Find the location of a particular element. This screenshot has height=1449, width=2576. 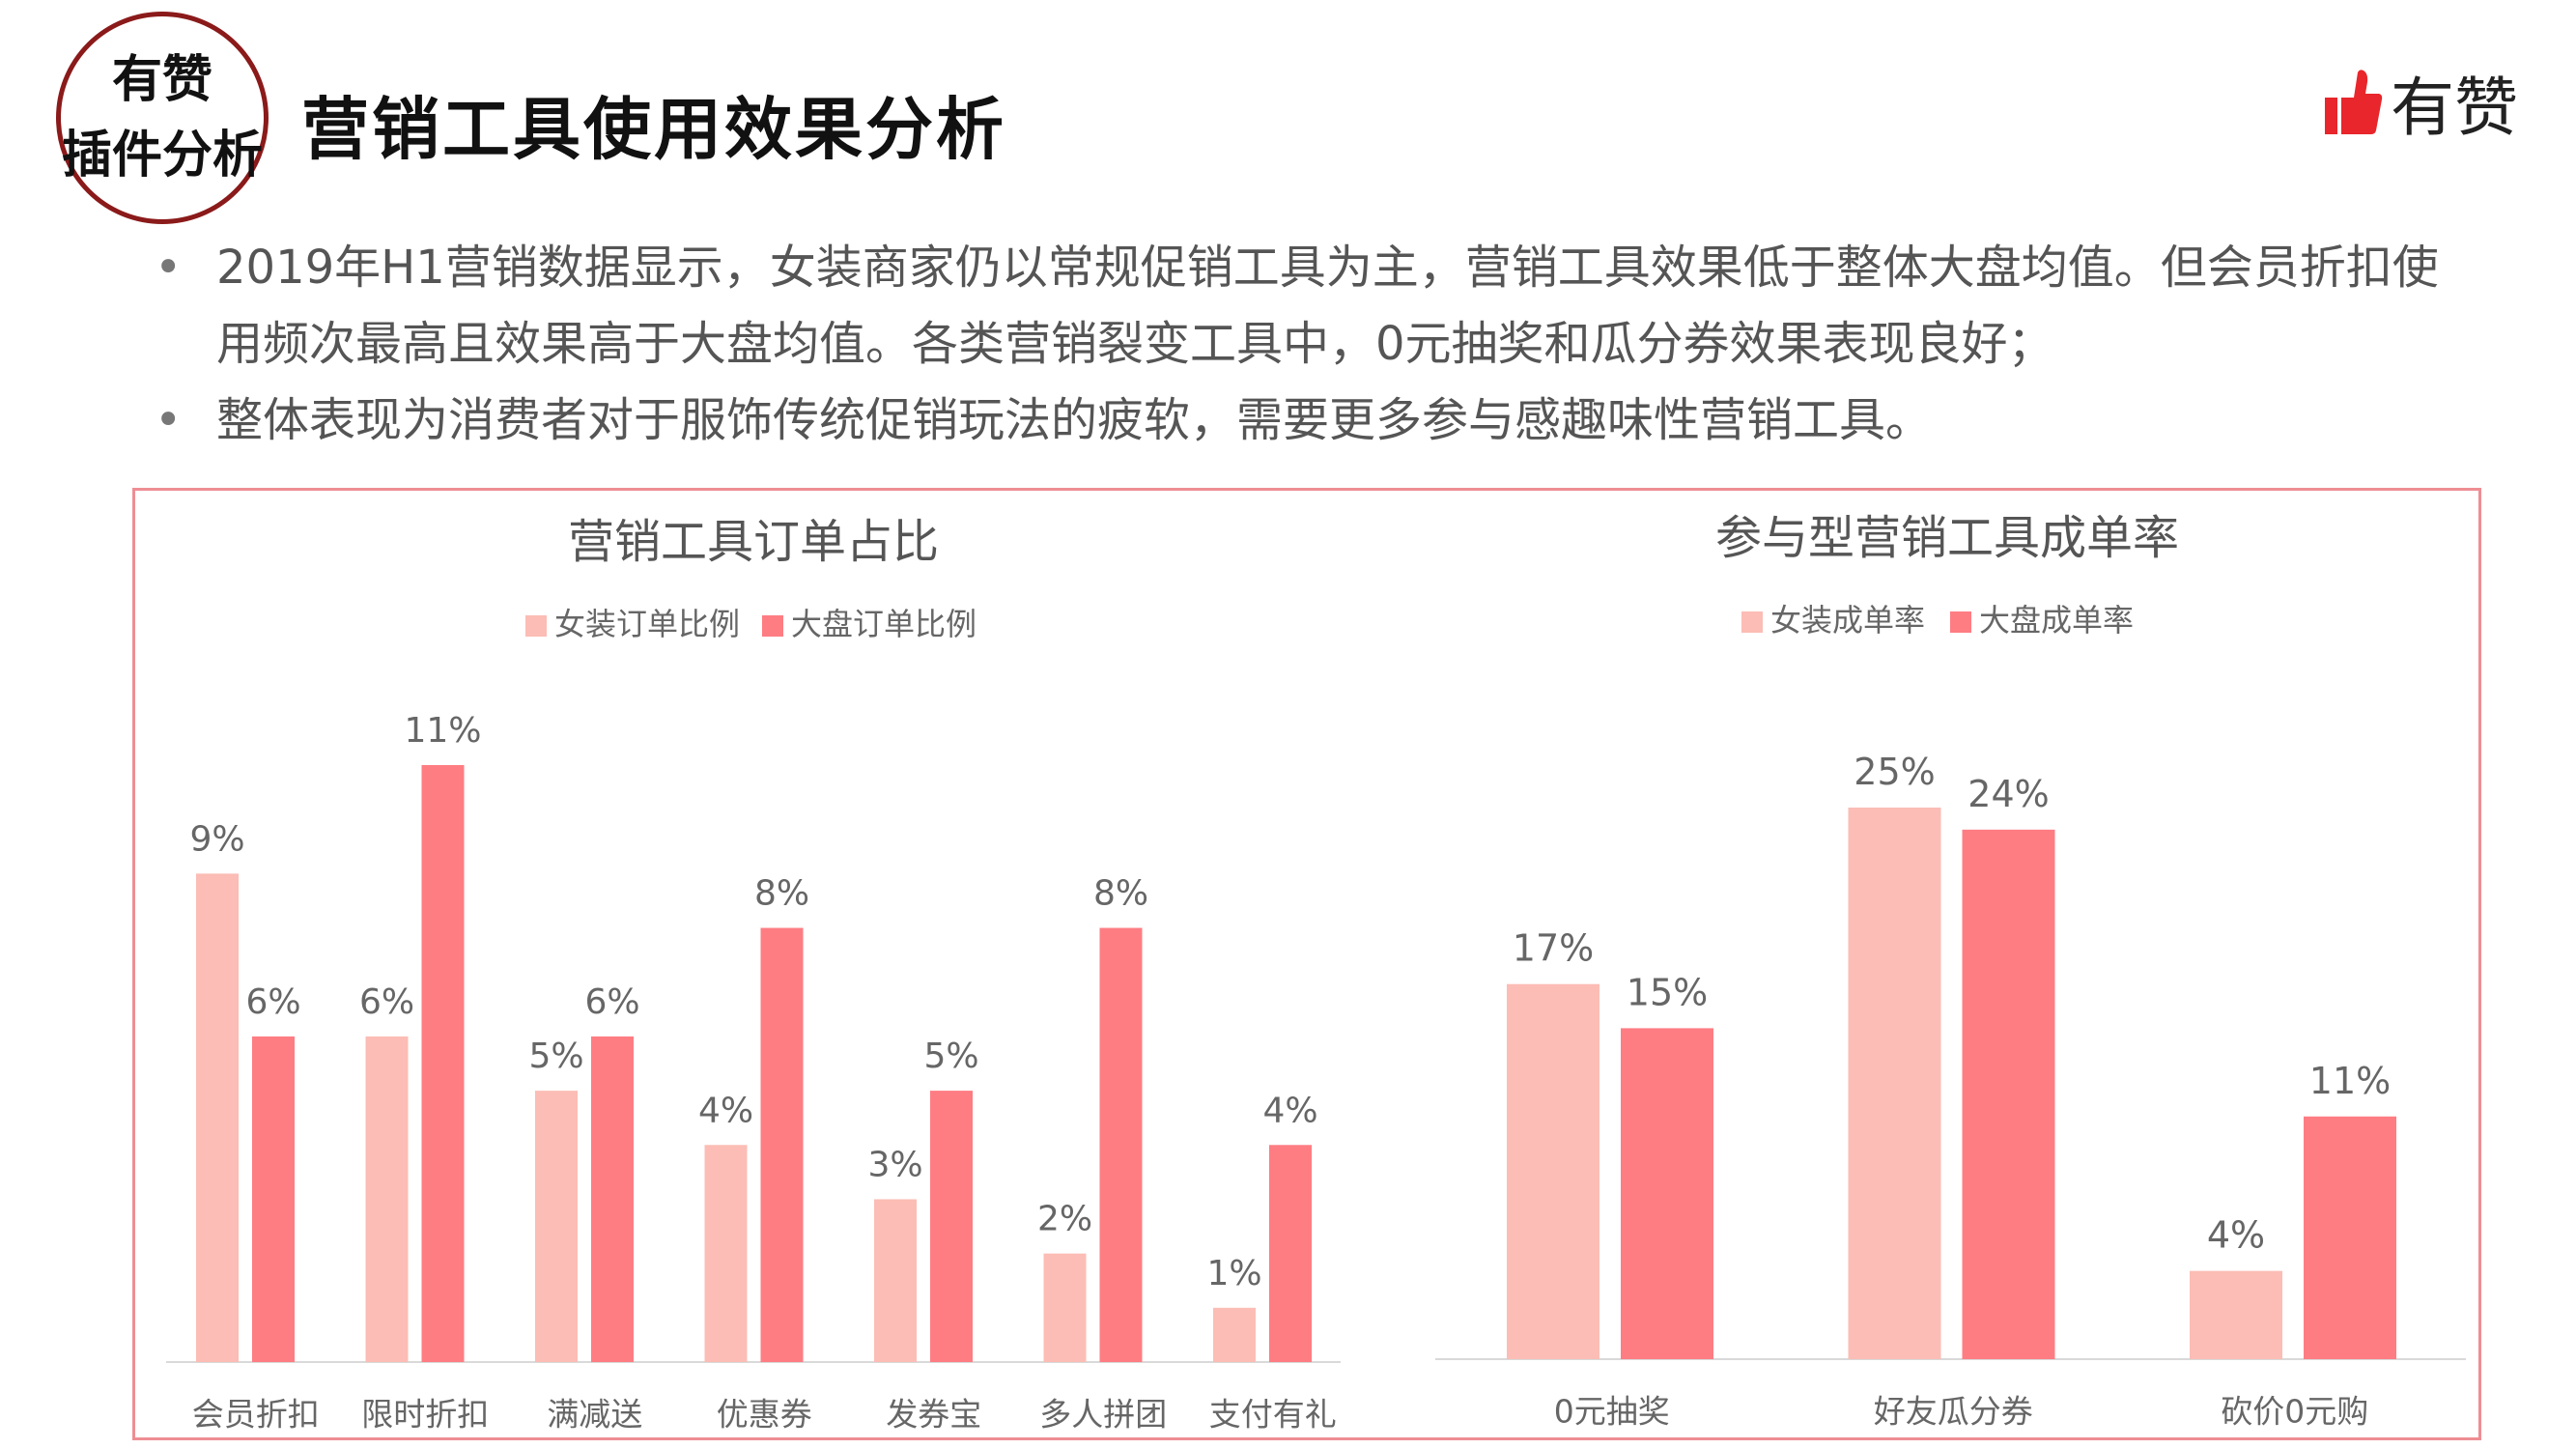

category-label: 支付有礼 is located at coordinates (1273, 1415).